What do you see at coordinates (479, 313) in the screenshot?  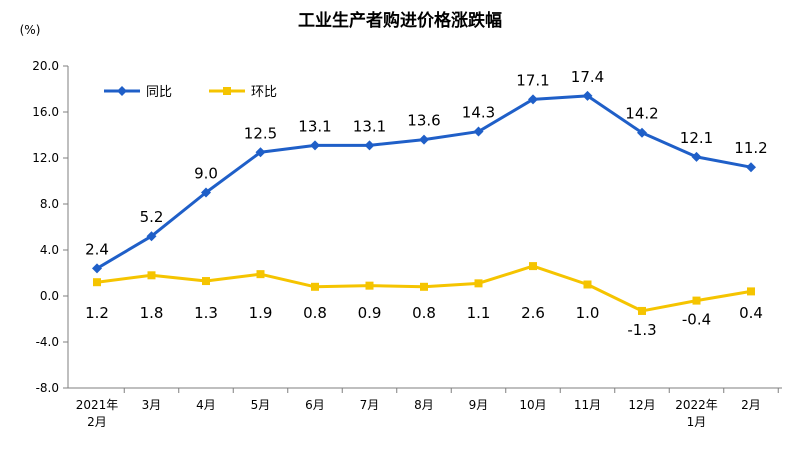 I see `data-label: 1.1` at bounding box center [479, 313].